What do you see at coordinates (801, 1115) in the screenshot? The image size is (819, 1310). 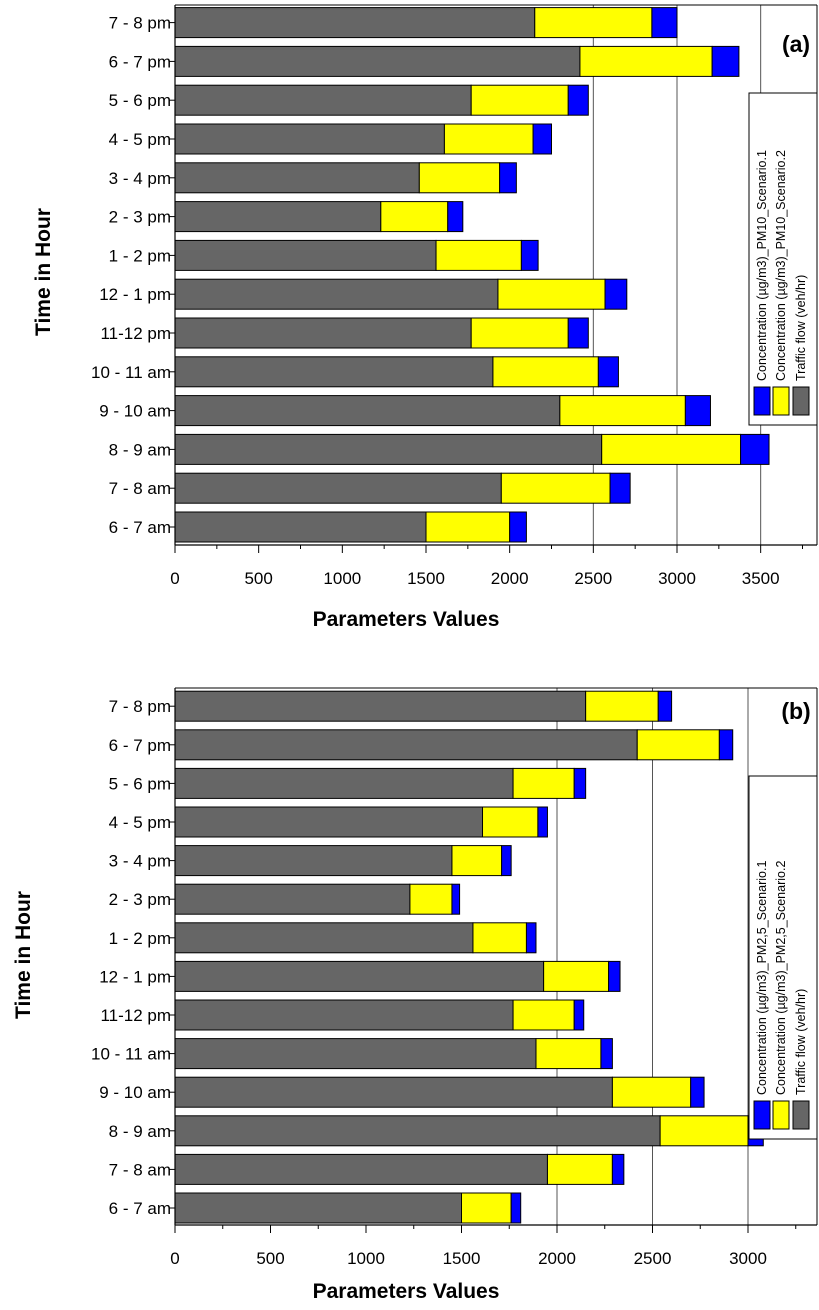 I see `panel-b-legend-swatch-traffic-flow-veh-hr` at bounding box center [801, 1115].